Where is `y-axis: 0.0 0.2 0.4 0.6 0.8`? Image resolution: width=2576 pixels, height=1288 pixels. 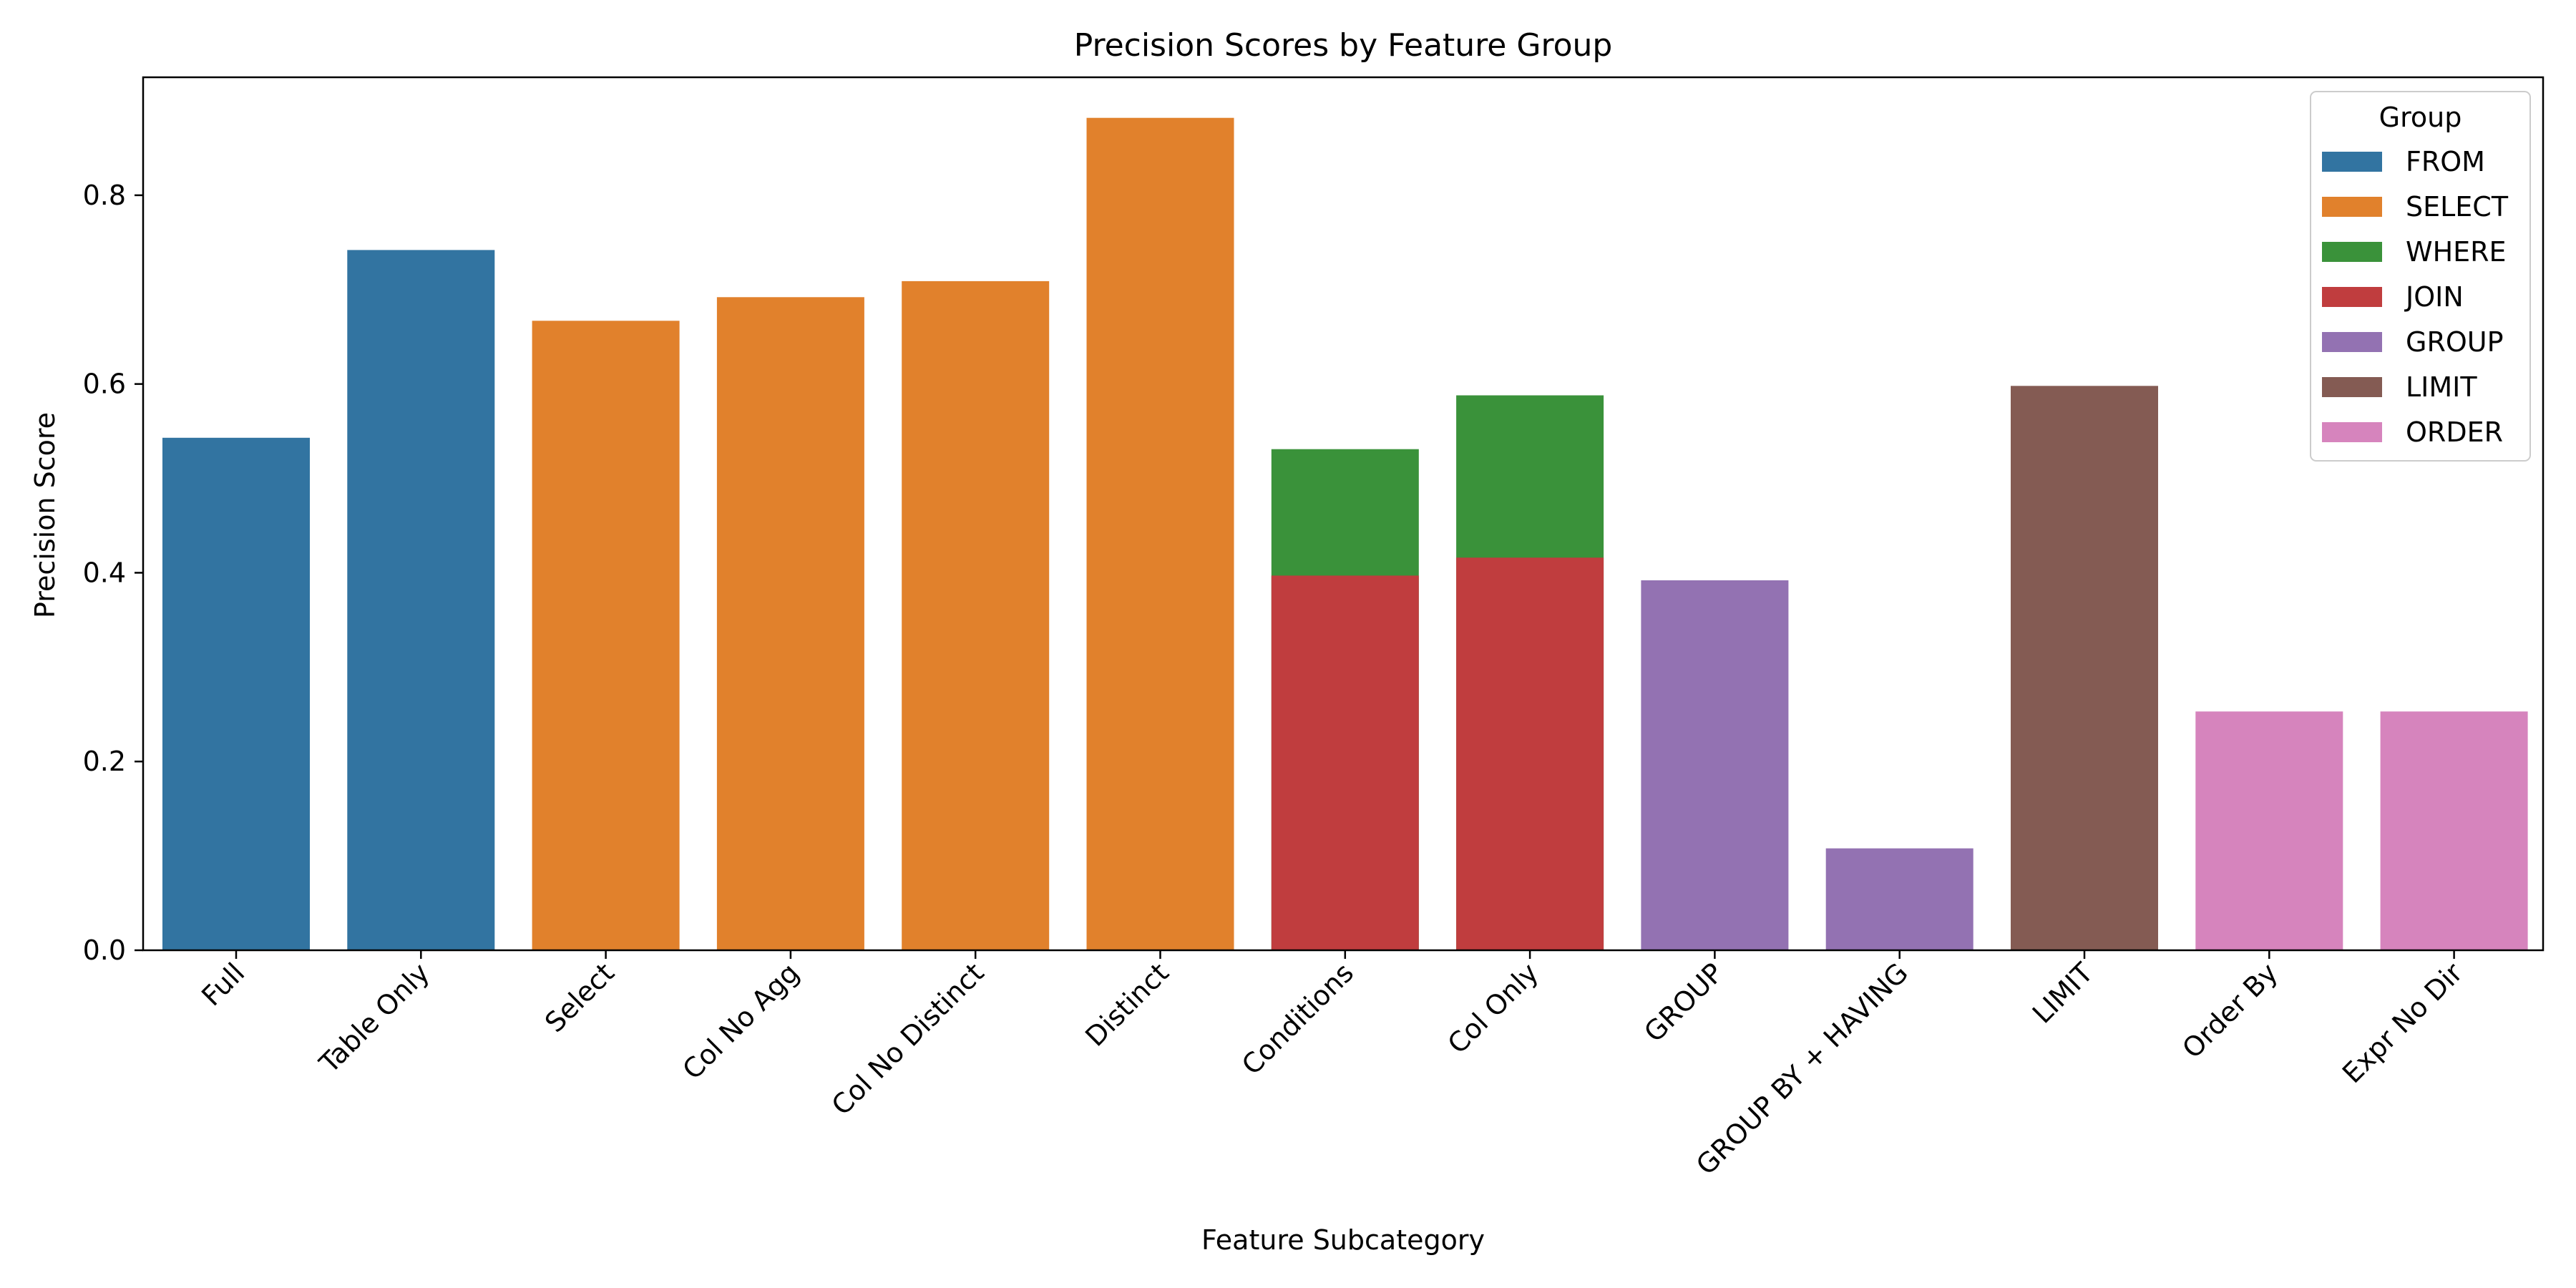 y-axis: 0.0 0.2 0.4 0.6 0.8 is located at coordinates (113, 573).